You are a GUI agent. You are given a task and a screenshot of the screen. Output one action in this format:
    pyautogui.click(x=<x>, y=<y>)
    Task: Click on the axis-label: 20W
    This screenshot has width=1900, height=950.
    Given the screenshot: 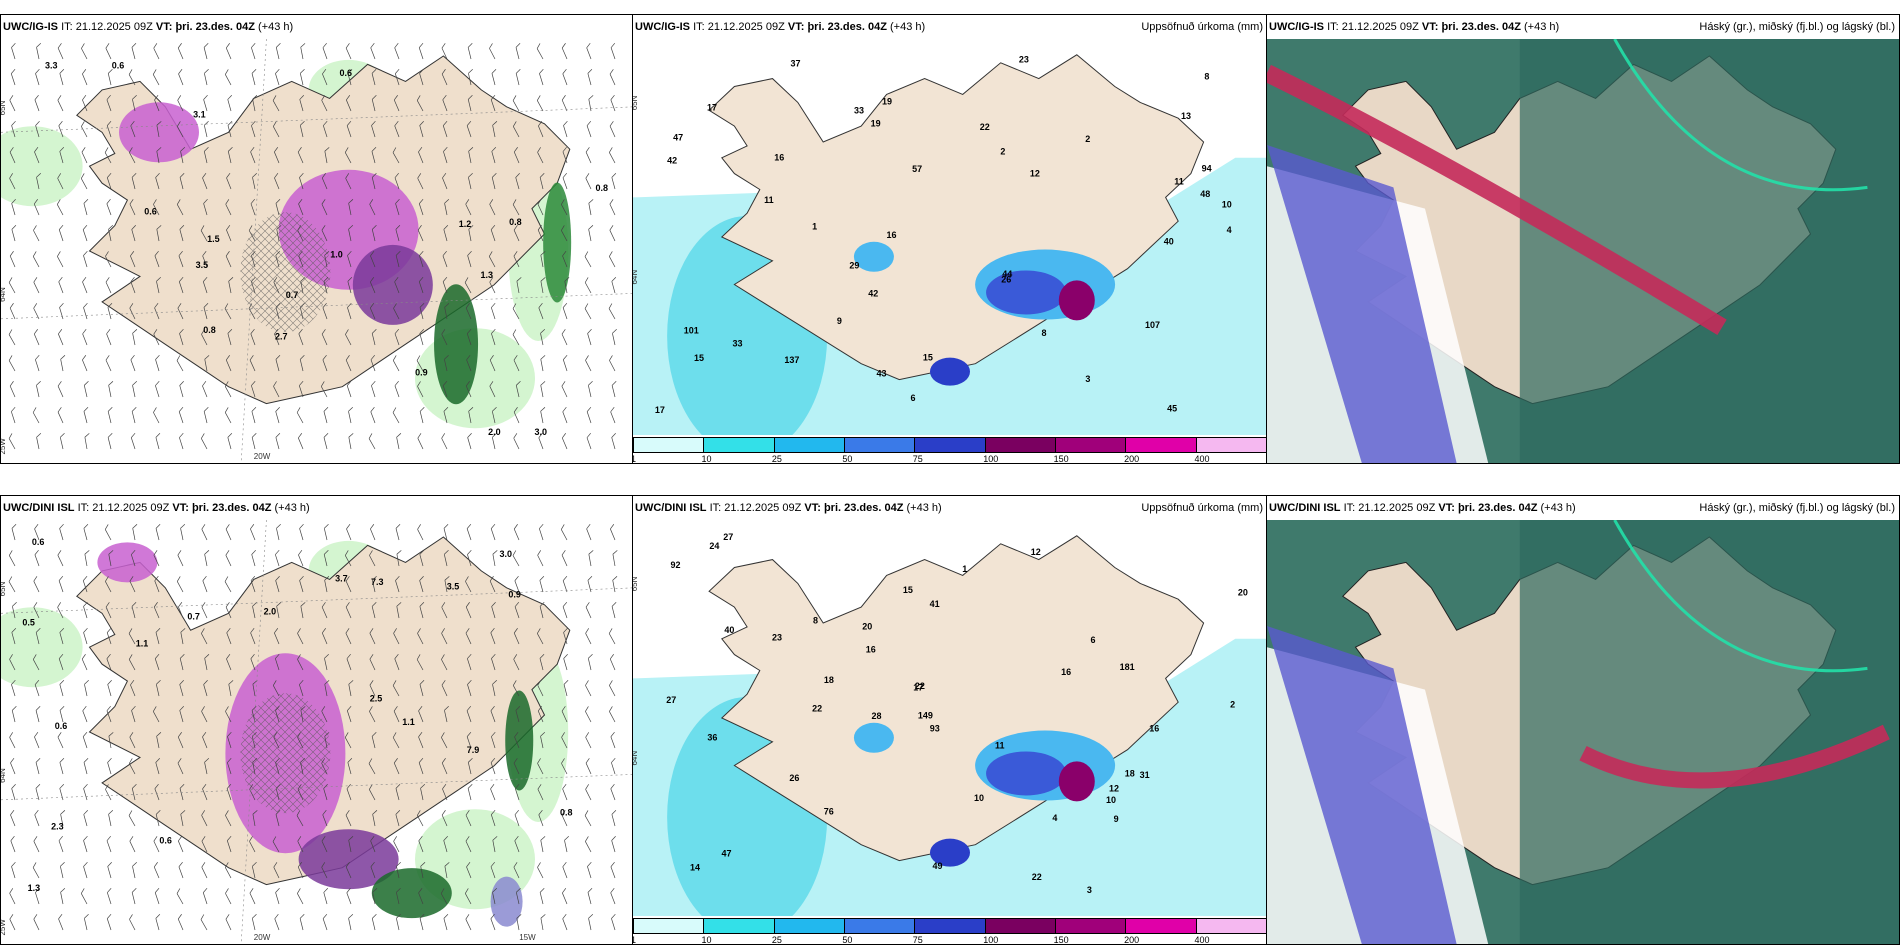 What is the action you would take?
    pyautogui.click(x=262, y=456)
    